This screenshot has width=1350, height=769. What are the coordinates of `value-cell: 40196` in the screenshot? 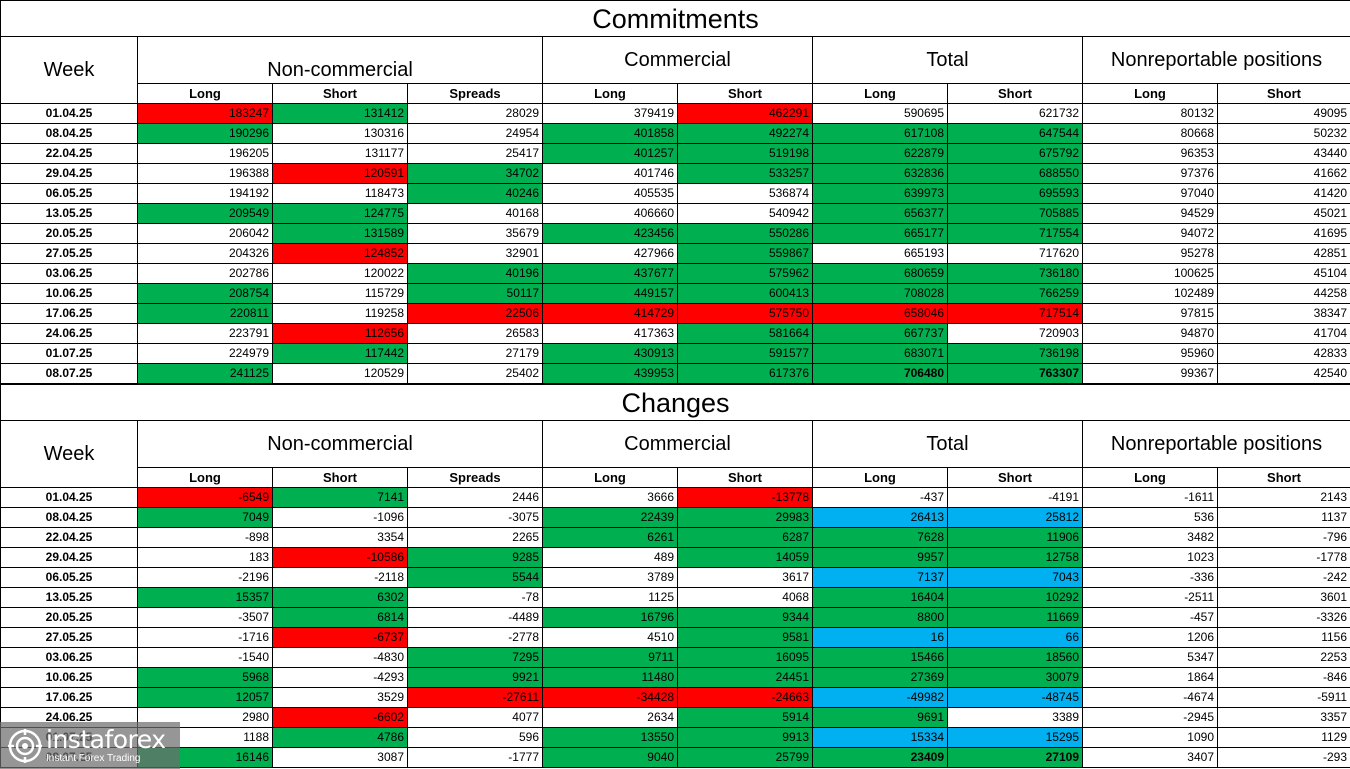 It's located at (475, 273).